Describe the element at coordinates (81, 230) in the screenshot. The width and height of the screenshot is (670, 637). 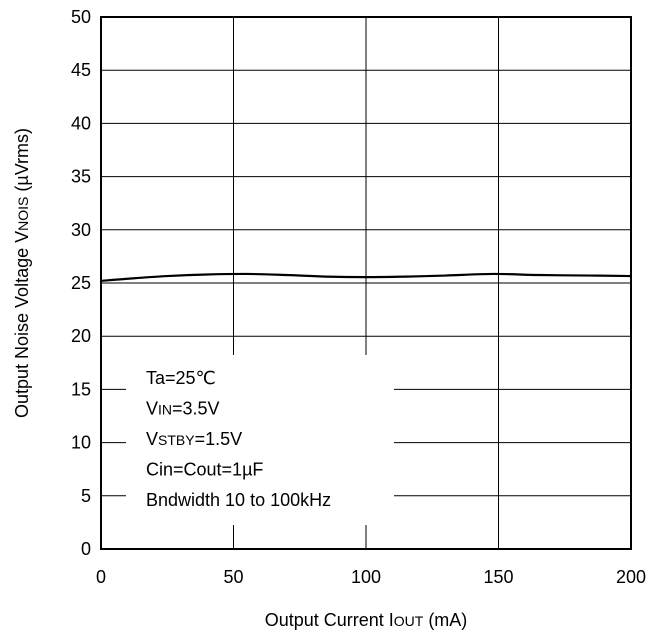
I see `y-tick-label: 30` at that location.